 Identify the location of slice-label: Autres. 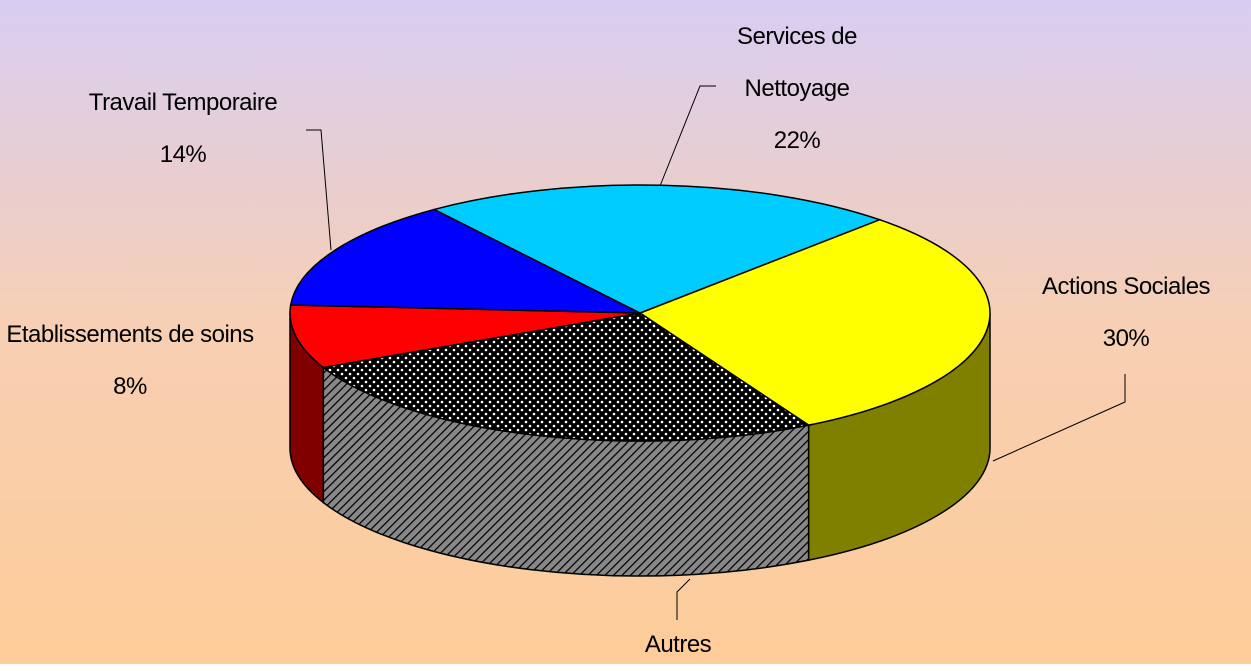
(678, 645).